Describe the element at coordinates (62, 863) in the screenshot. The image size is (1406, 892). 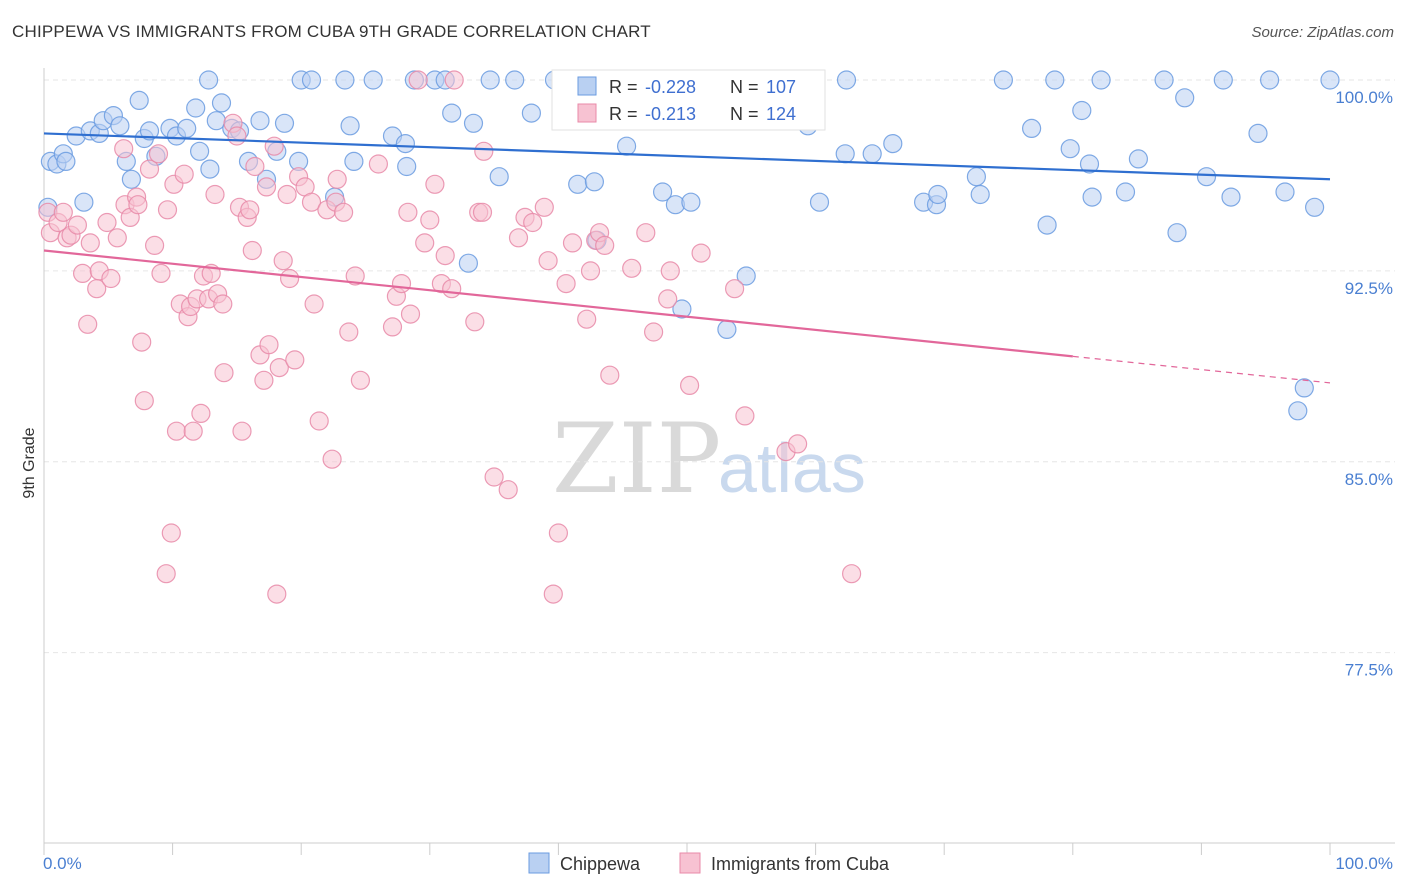
I see `x-tick-label-min: 0.0%` at that location.